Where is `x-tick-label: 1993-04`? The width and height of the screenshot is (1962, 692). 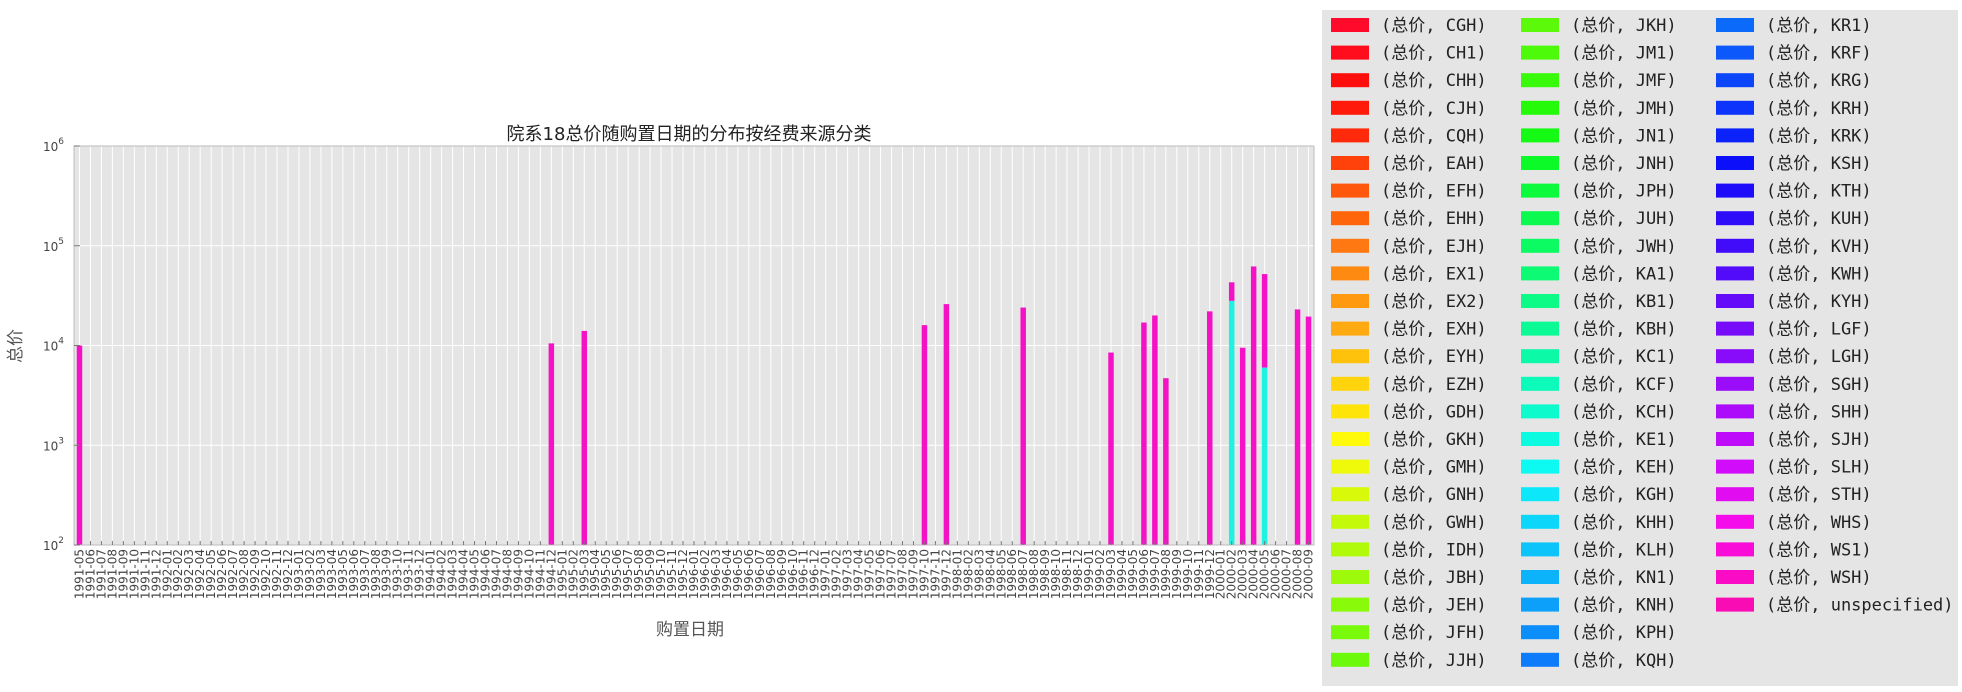 x-tick-label: 1993-04 is located at coordinates (332, 574).